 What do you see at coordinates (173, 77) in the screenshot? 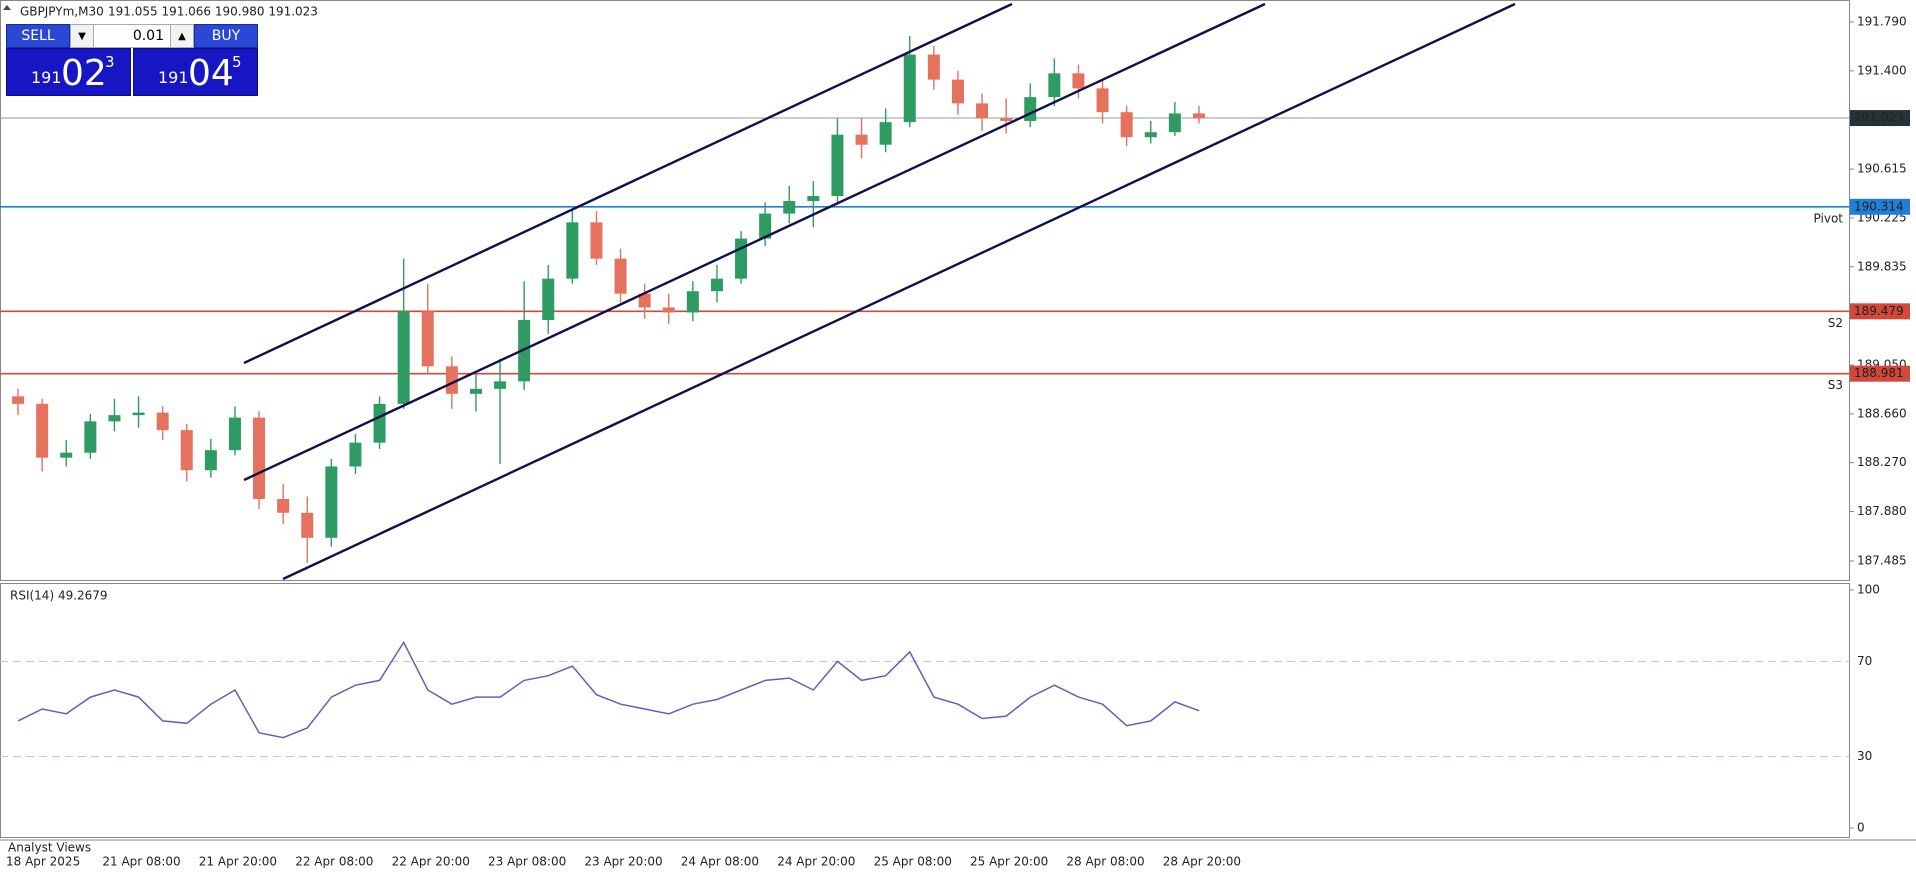
I see `ask-big: 191` at bounding box center [173, 77].